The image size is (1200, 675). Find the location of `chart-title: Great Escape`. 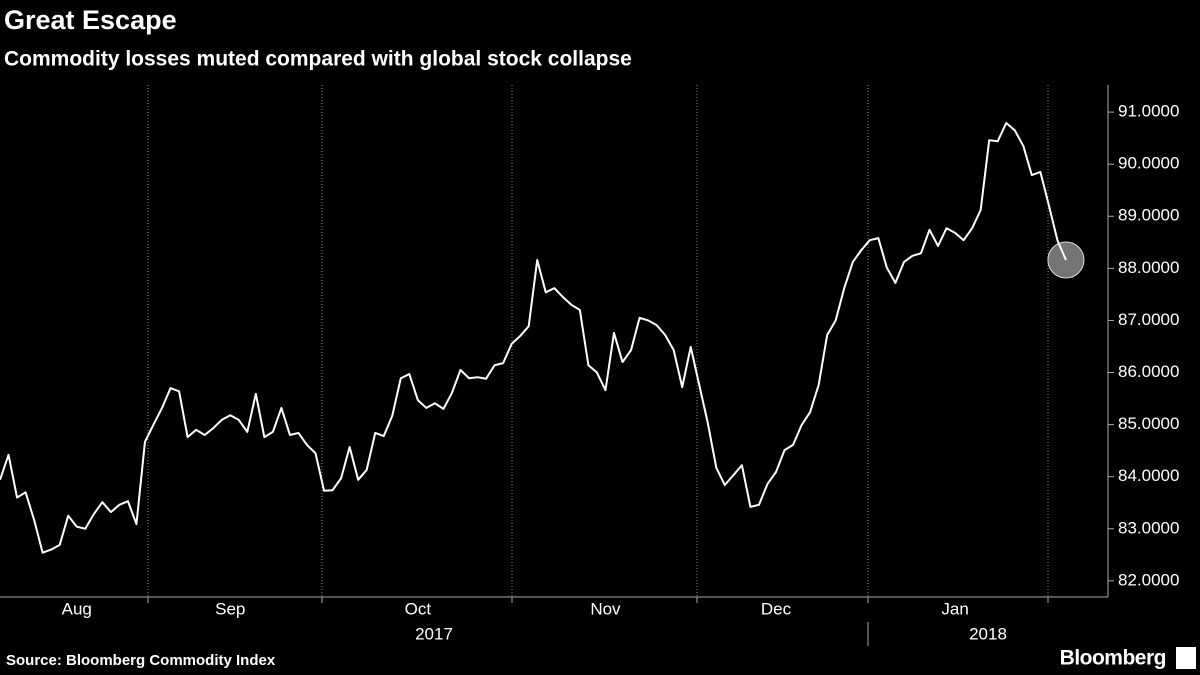

chart-title: Great Escape is located at coordinates (90, 20).